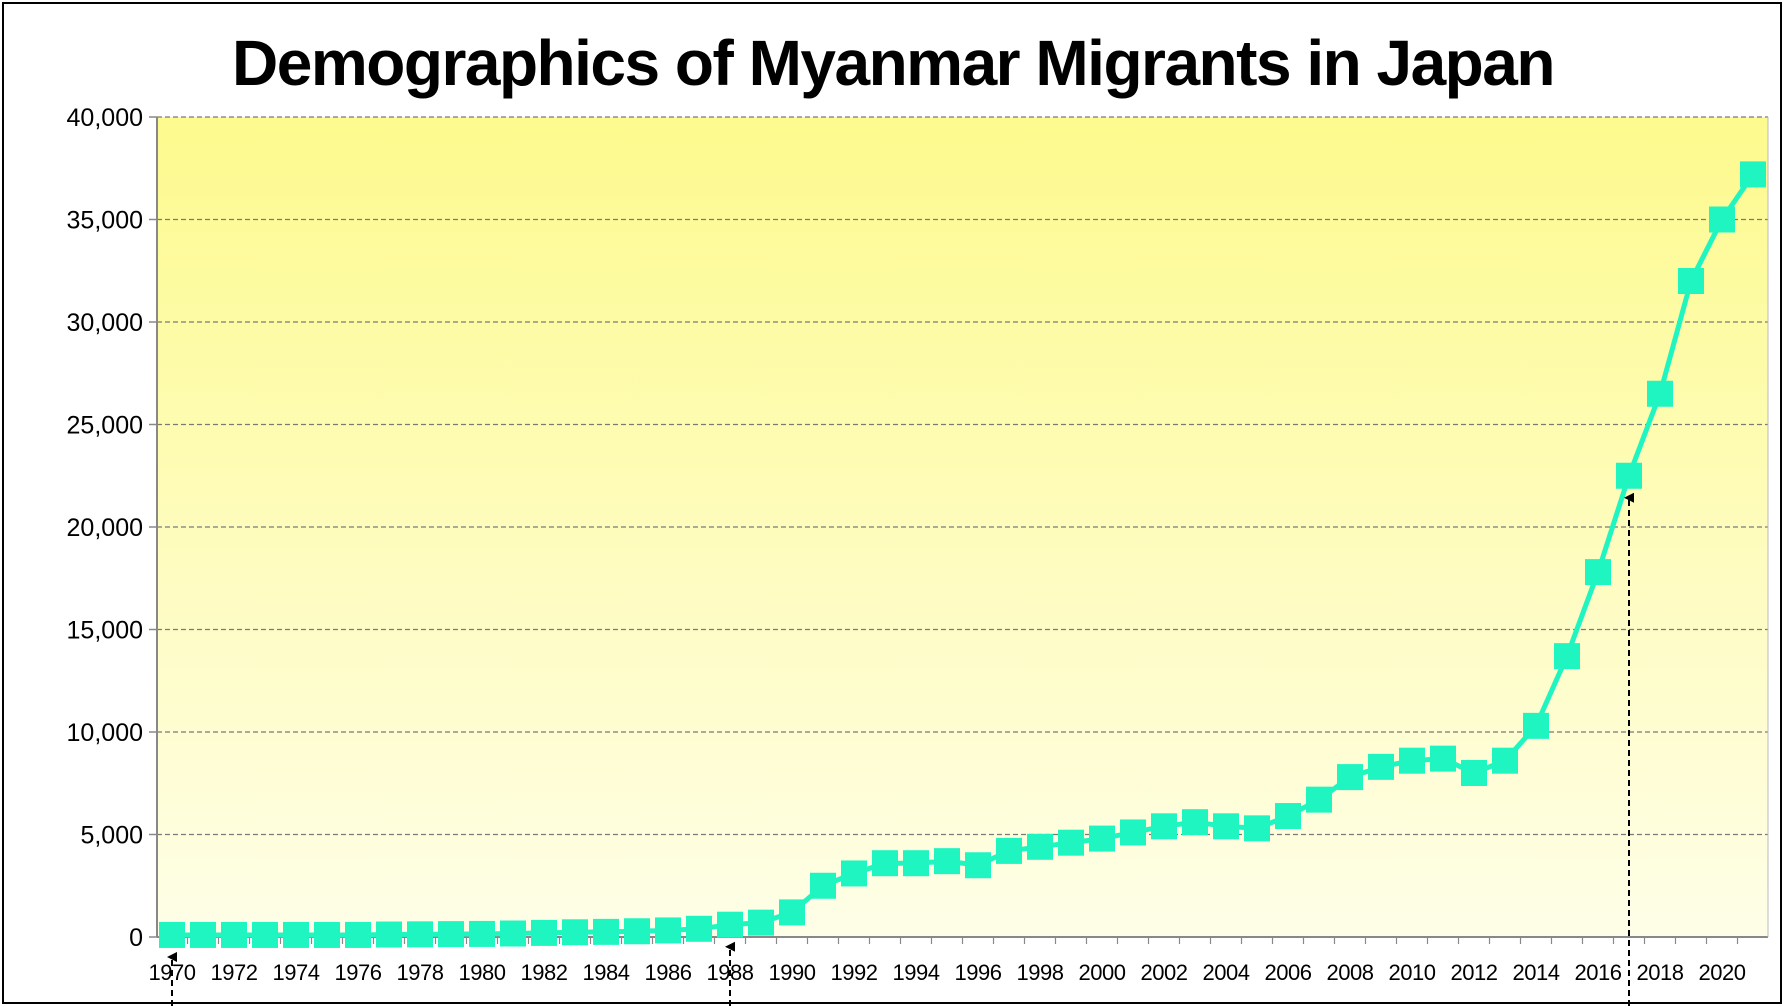 This screenshot has height=1006, width=1786. I want to click on y-tick-label: 40,000, so click(105, 118).